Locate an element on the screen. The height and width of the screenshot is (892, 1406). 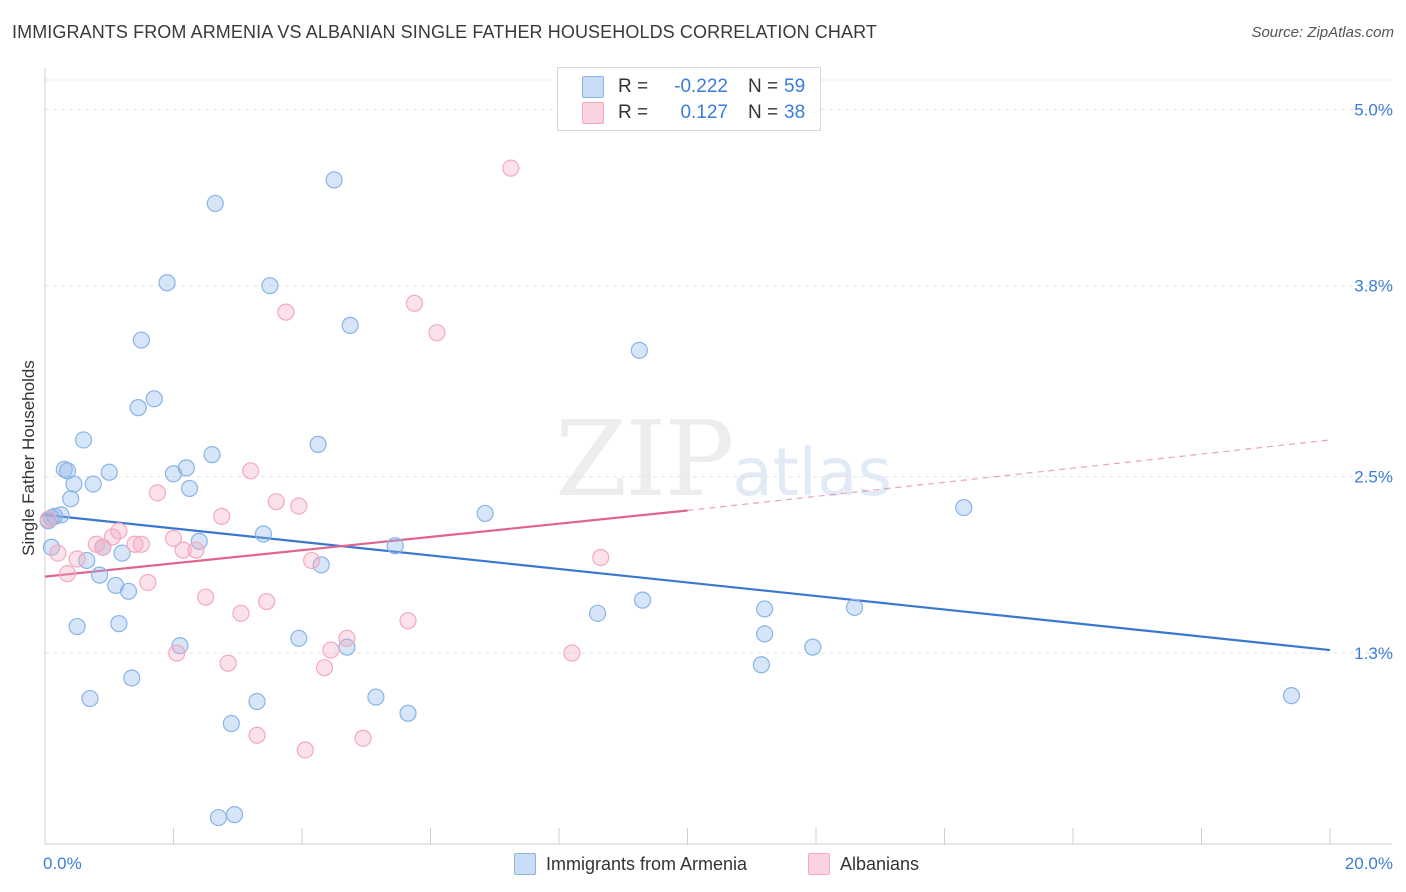
legend-row-armenia: R = -0.222 N = 59 is located at coordinates (693, 87).